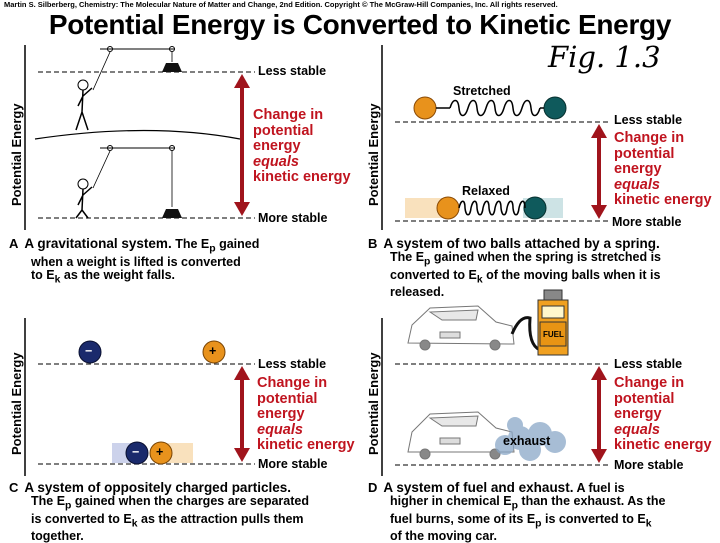 The image size is (720, 543). What do you see at coordinates (553, 334) in the screenshot?
I see `fuel-pump-label: FUEL` at bounding box center [553, 334].